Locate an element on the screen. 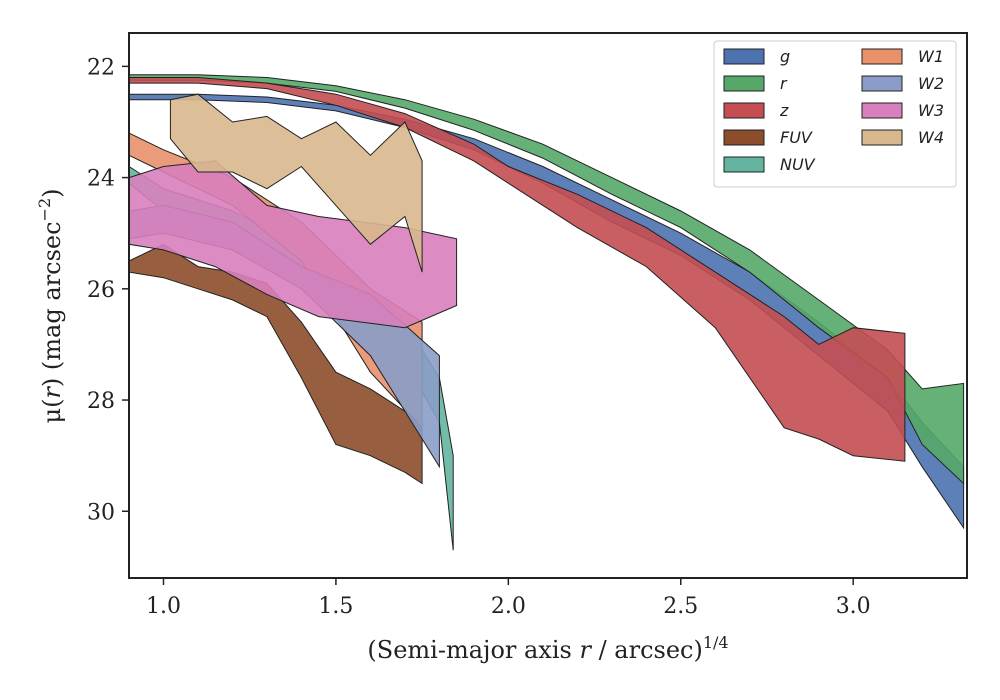  x-axis-label: (Semi-major axis r / arcsec)1/4 is located at coordinates (547, 648).